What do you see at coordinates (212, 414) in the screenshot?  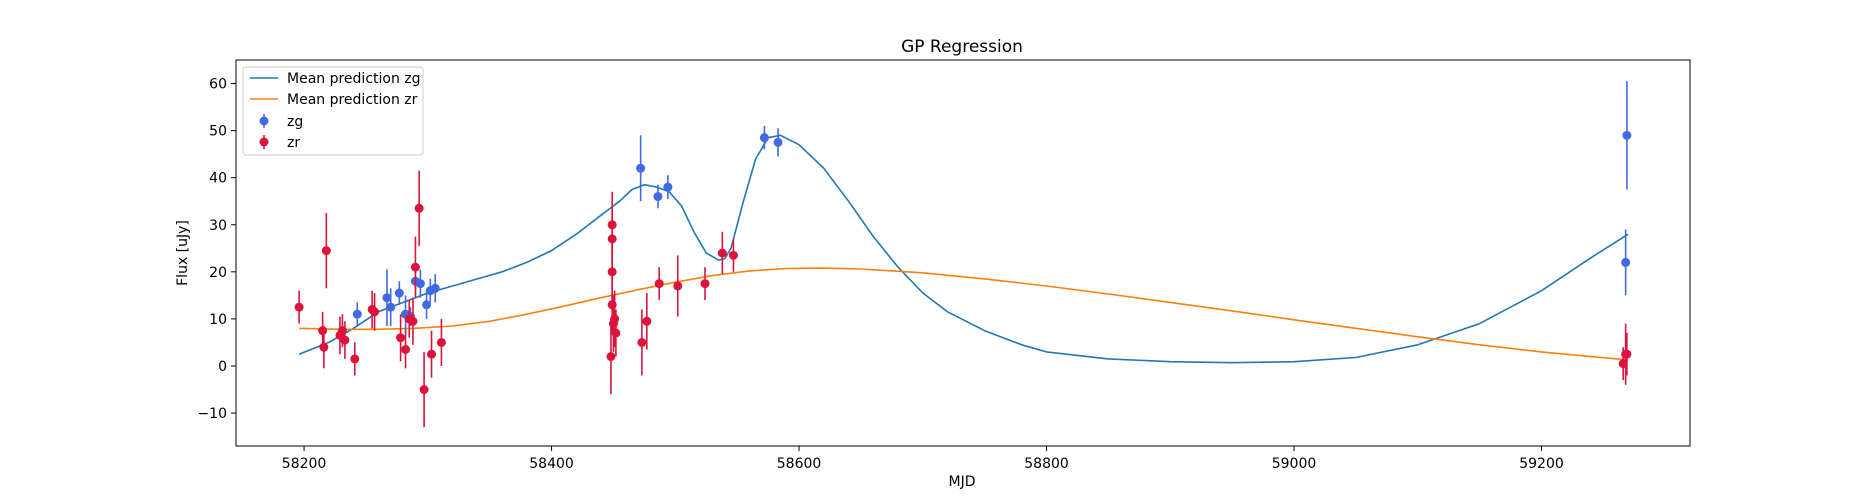 I see `y-tick-label: −10` at bounding box center [212, 414].